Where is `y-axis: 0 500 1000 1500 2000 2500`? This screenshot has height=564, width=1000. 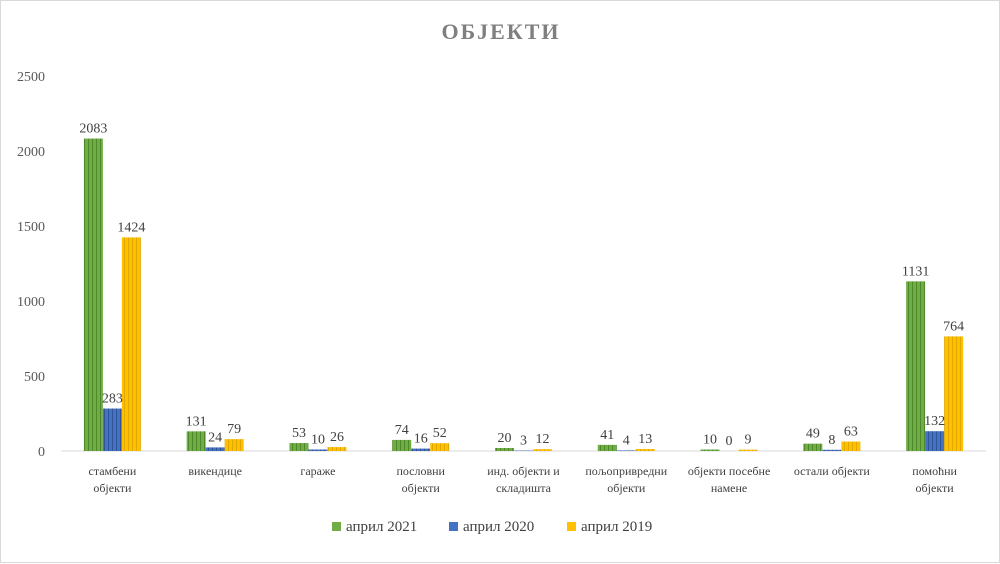 y-axis: 0 500 1000 1500 2000 2500 is located at coordinates (31, 265).